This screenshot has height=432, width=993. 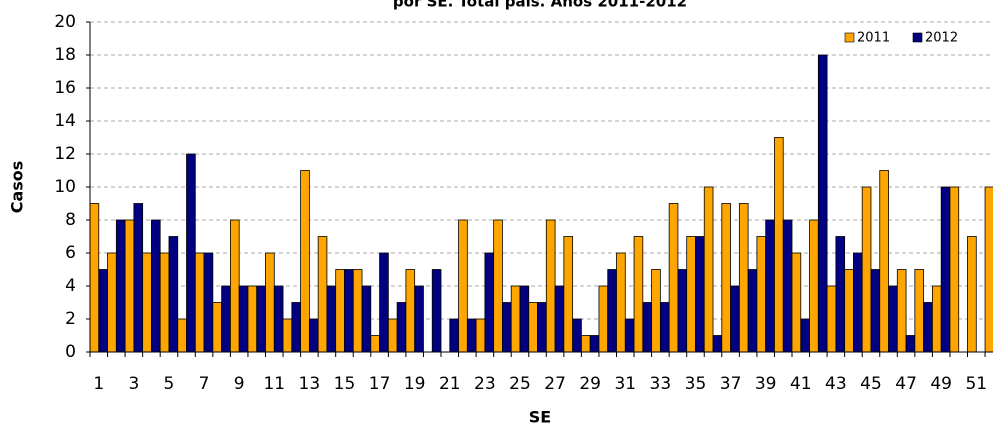 What do you see at coordinates (485, 384) in the screenshot?
I see `x-tick-label: 23` at bounding box center [485, 384].